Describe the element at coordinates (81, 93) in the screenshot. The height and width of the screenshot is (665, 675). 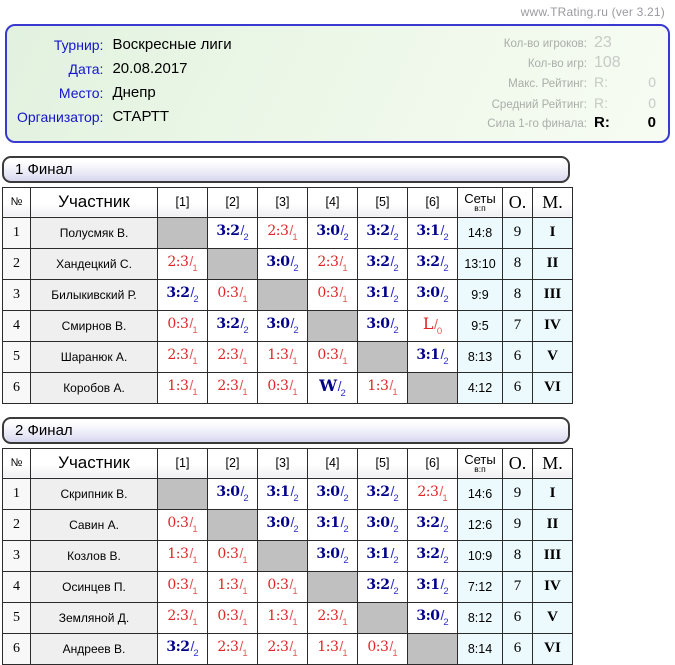
I see `info-label: Место:` at that location.